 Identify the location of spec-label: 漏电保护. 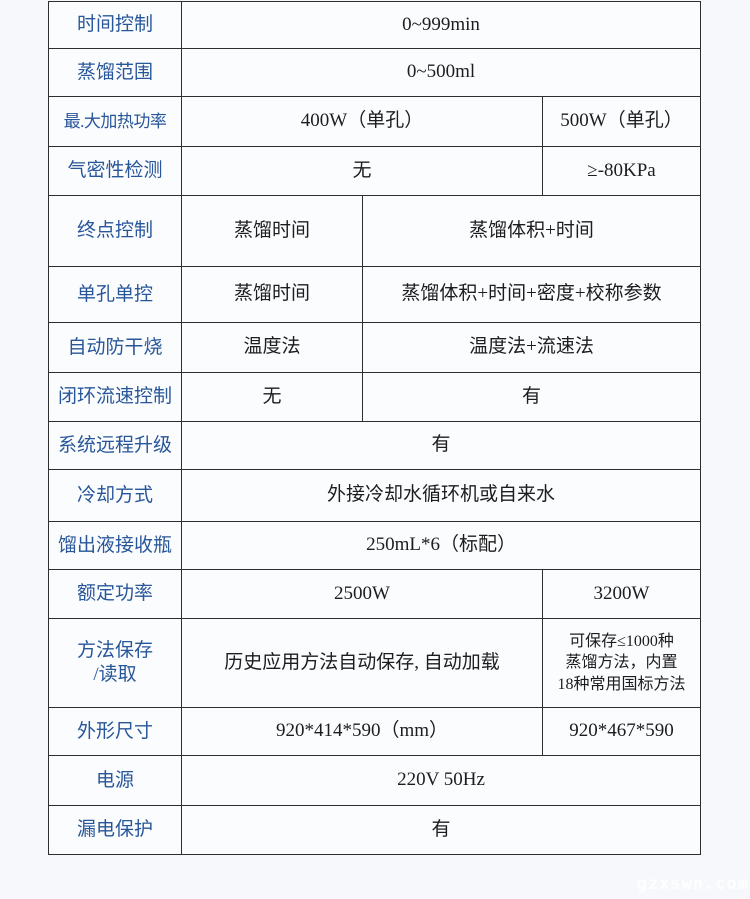
(115, 830).